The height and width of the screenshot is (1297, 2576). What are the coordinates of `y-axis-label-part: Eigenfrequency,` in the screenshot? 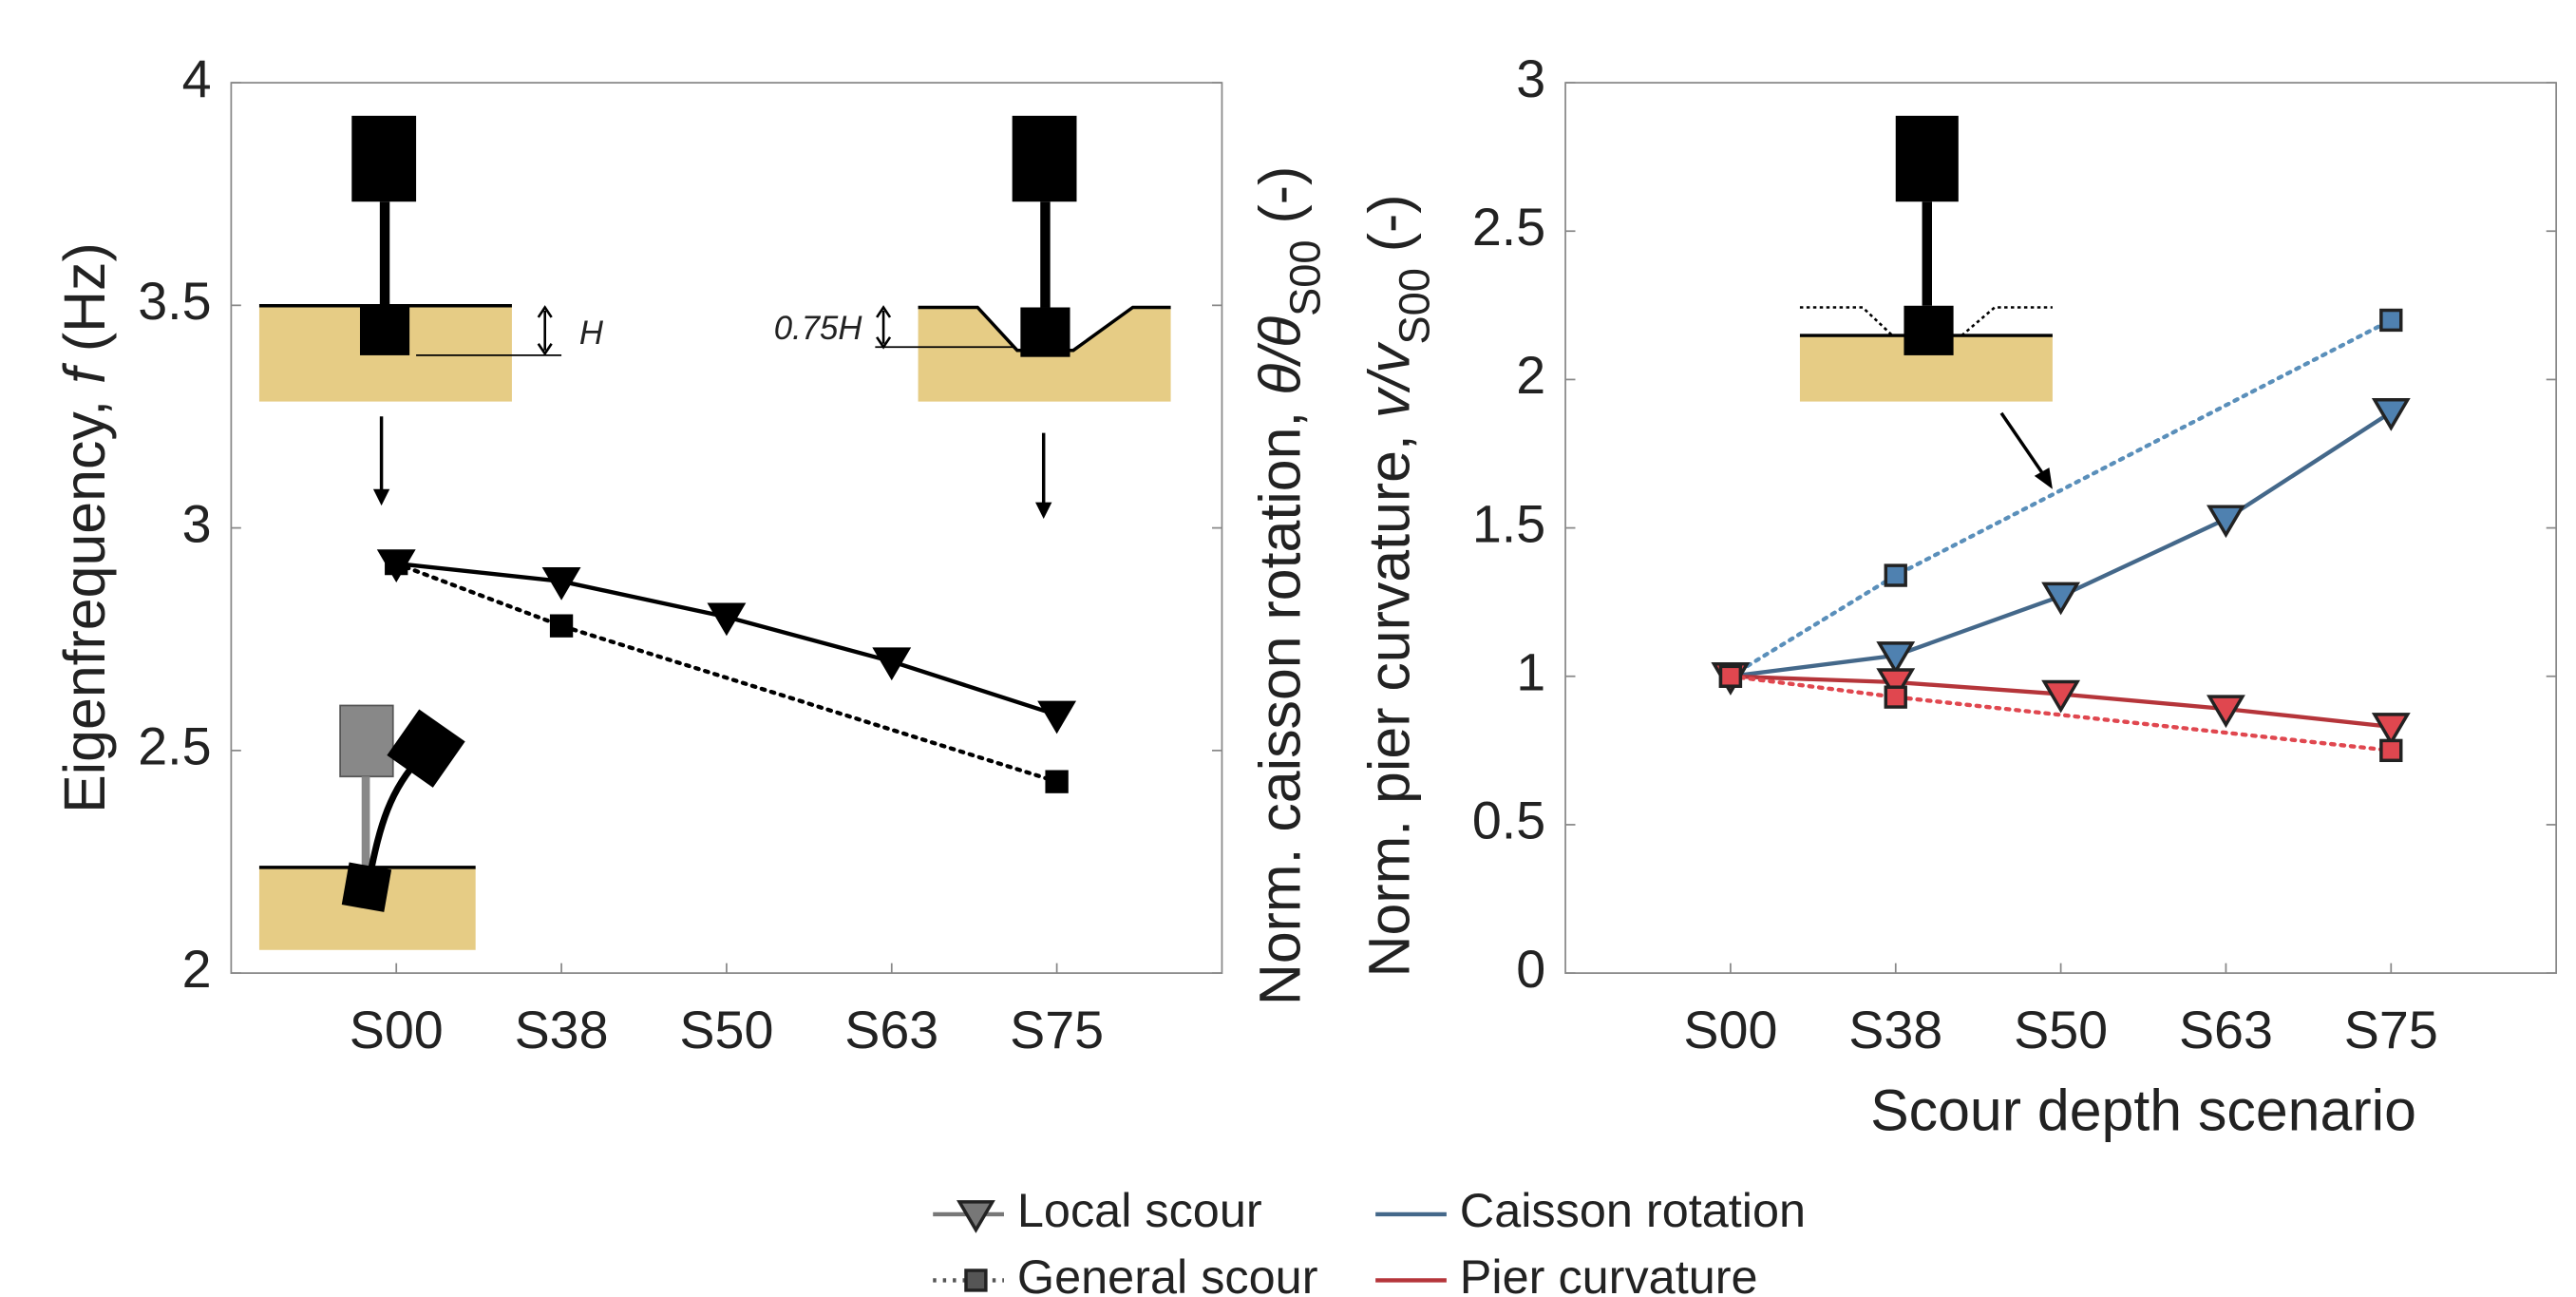 It's located at (84, 598).